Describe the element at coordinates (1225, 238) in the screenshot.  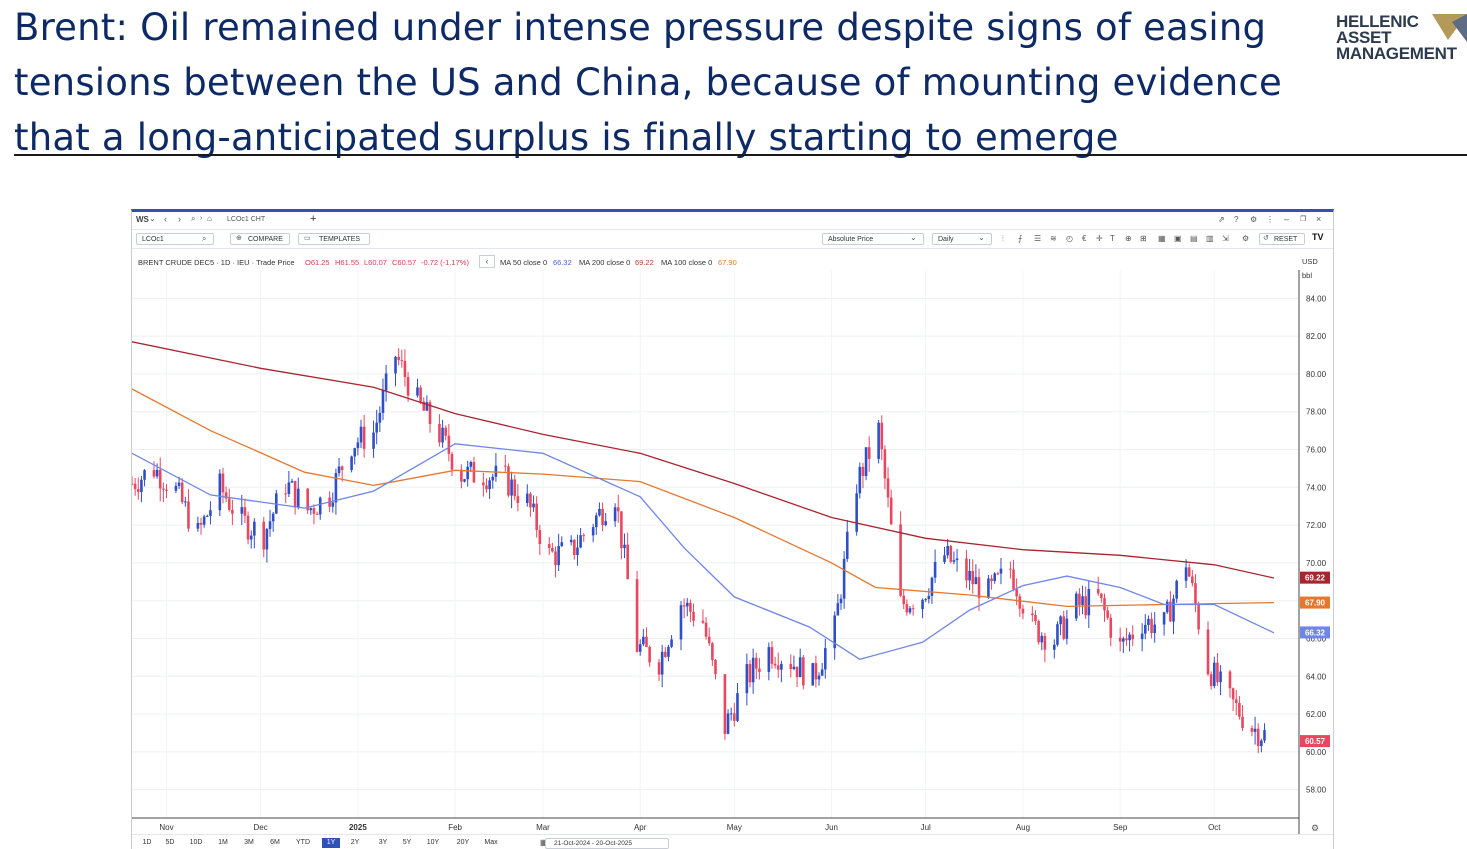
I see `pin-icon: ⇲` at that location.